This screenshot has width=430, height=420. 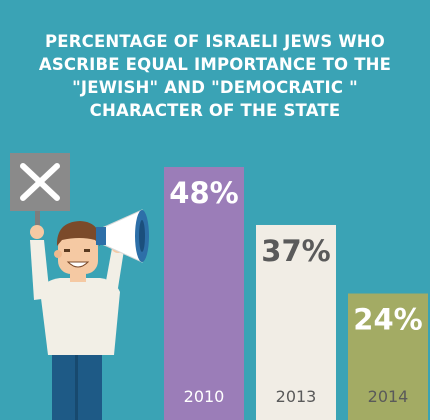 What do you see at coordinates (77, 247) in the screenshot?
I see `head` at bounding box center [77, 247].